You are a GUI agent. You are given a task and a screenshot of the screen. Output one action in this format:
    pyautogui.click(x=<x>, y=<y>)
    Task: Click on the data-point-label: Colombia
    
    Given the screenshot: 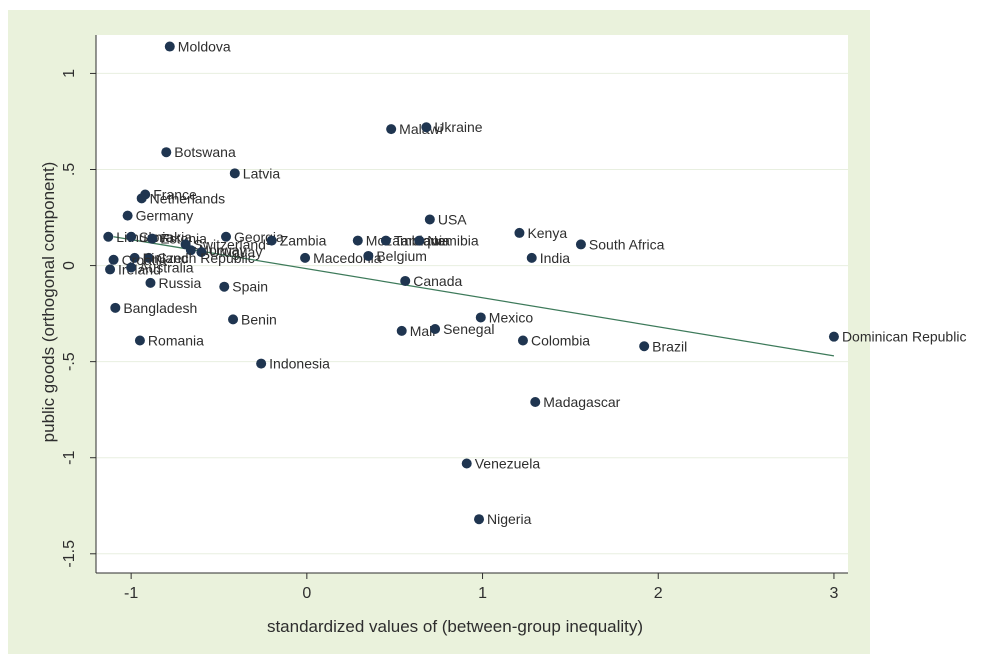 What is the action you would take?
    pyautogui.click(x=560, y=341)
    